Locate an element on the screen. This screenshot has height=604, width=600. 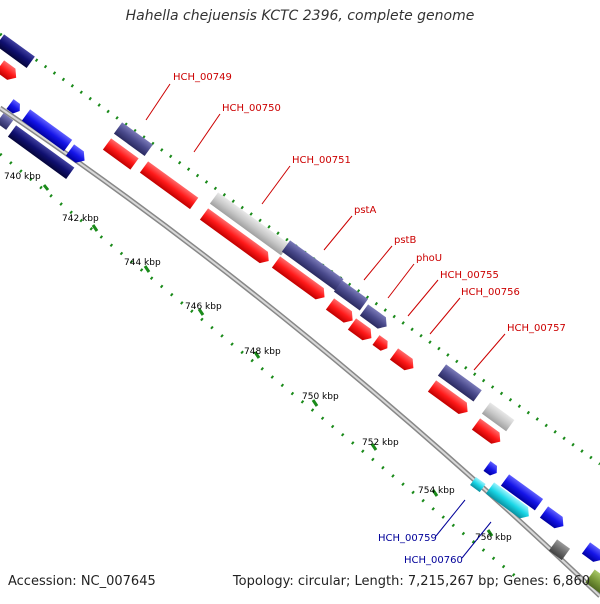
tick-label-748: 748 kbp is located at coordinates (262, 352).